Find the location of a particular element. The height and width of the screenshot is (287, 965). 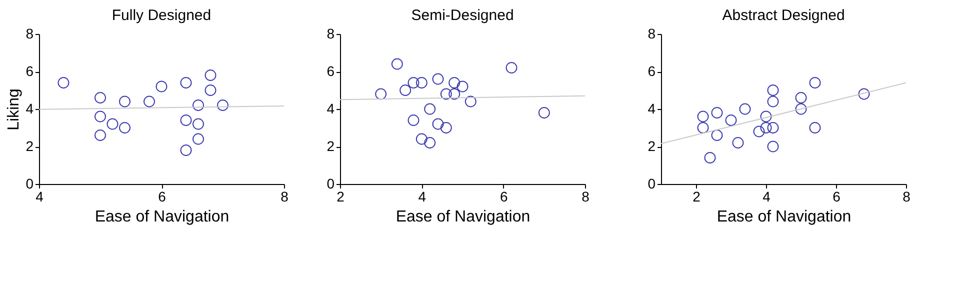

chart-title: Abstract Designed is located at coordinates (783, 15).